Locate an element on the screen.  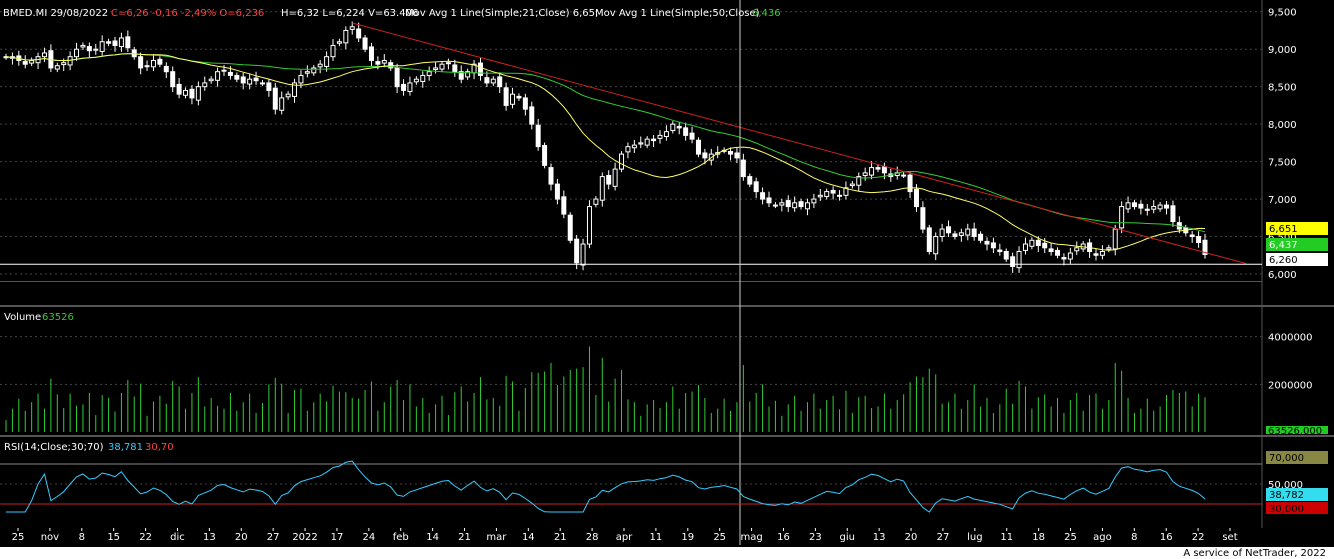
x-tick-label: dic is located at coordinates (177, 537).